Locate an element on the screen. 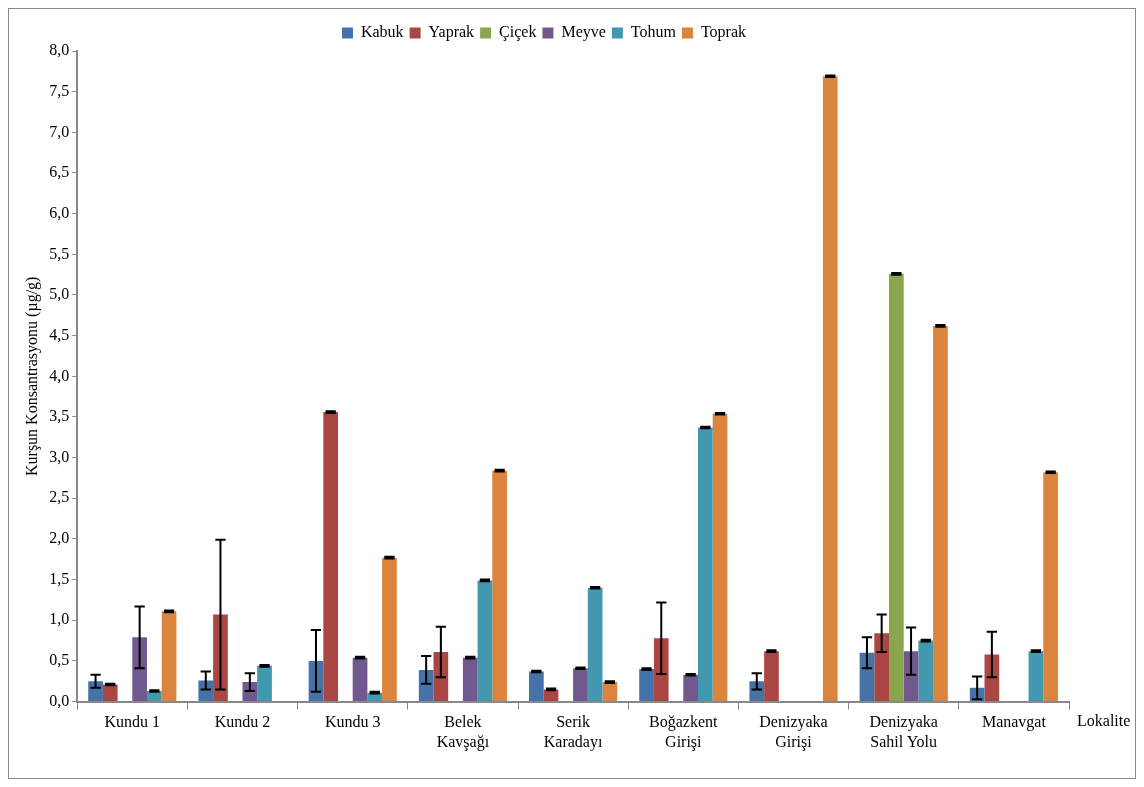 This screenshot has height=787, width=1144. y-tick-label: 5,0 is located at coordinates (59, 294).